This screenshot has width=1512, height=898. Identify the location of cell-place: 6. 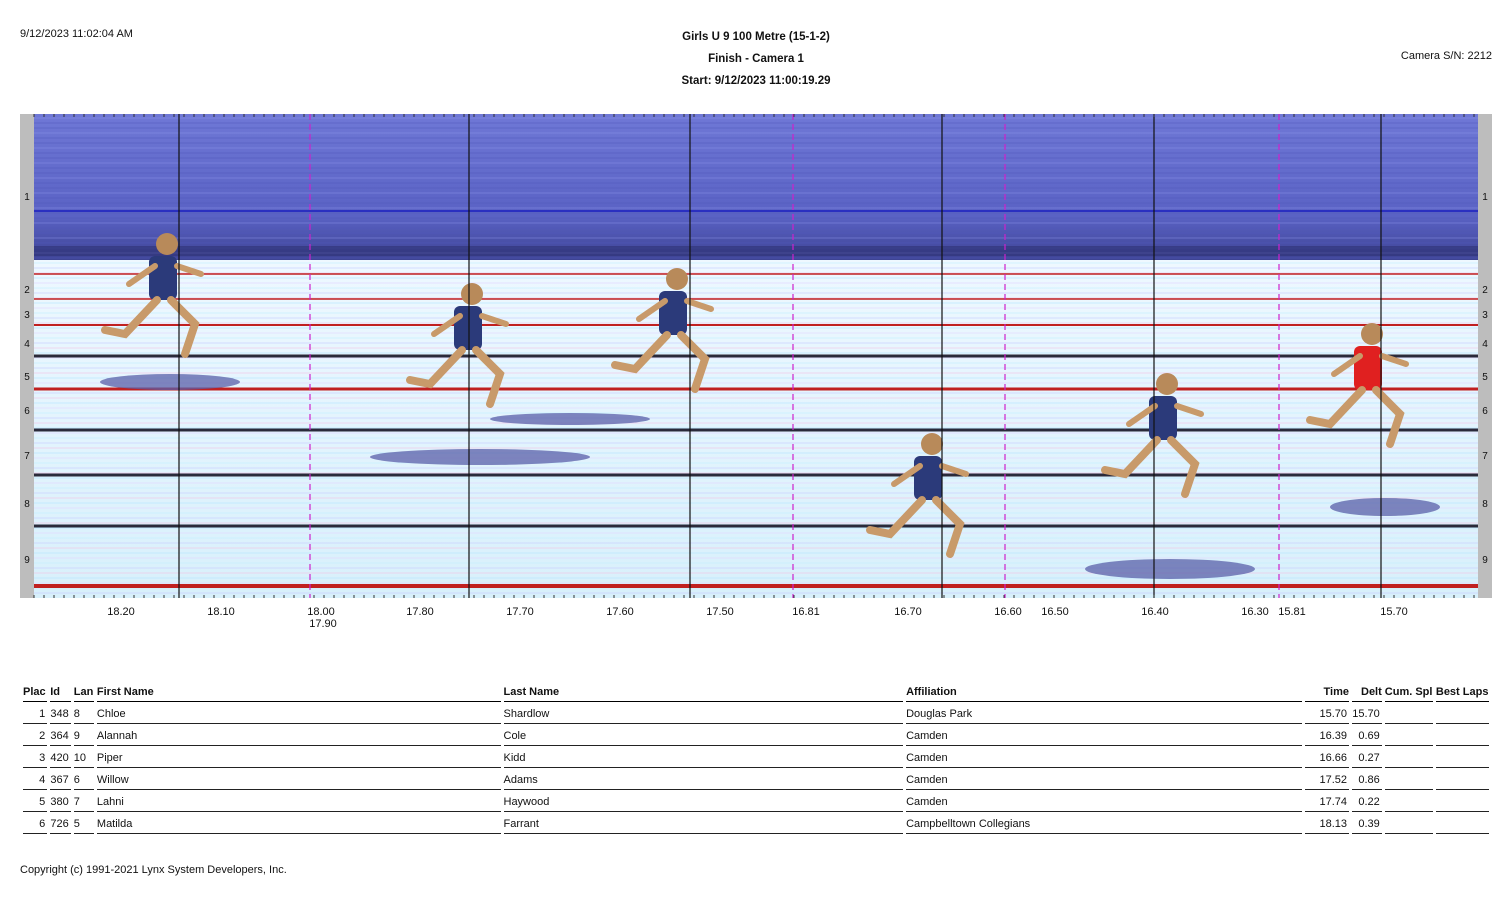
(35, 823).